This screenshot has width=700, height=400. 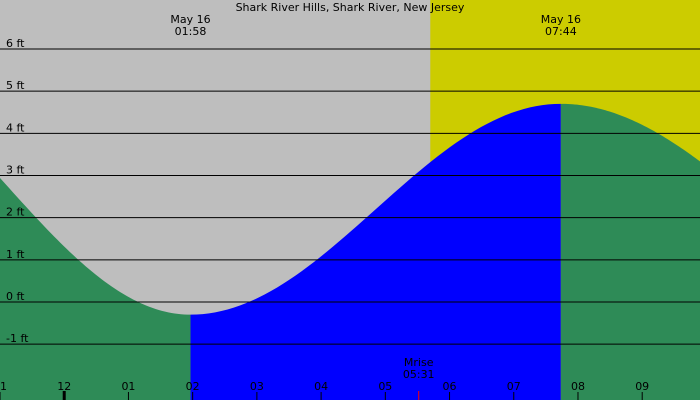 I want to click on x-tick-label: 06, so click(x=450, y=386).